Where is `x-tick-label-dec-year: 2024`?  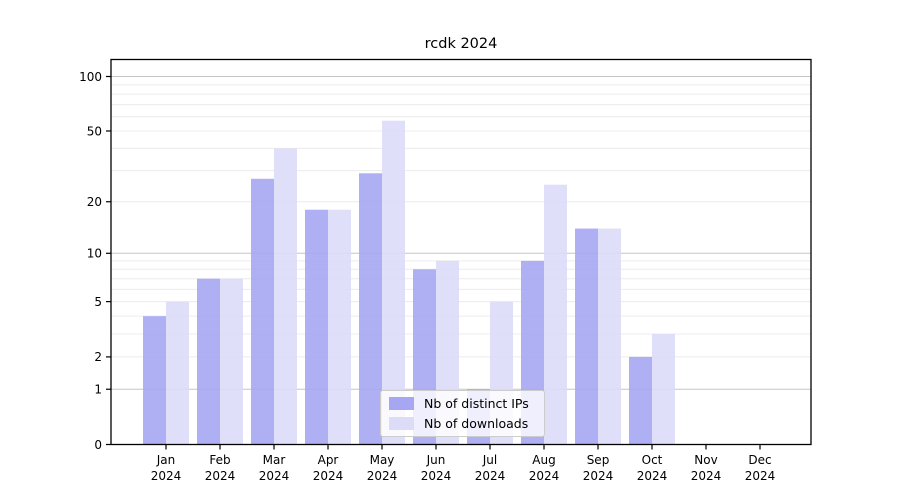
x-tick-label-dec-year: 2024 is located at coordinates (760, 476).